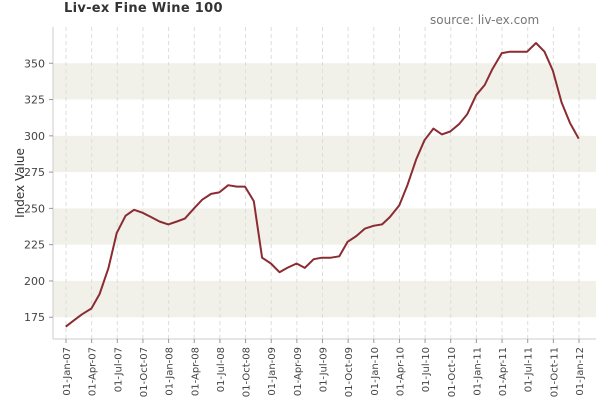 This screenshot has height=400, width=600. I want to click on x-tick-label: 01-Jan-12, so click(580, 371).